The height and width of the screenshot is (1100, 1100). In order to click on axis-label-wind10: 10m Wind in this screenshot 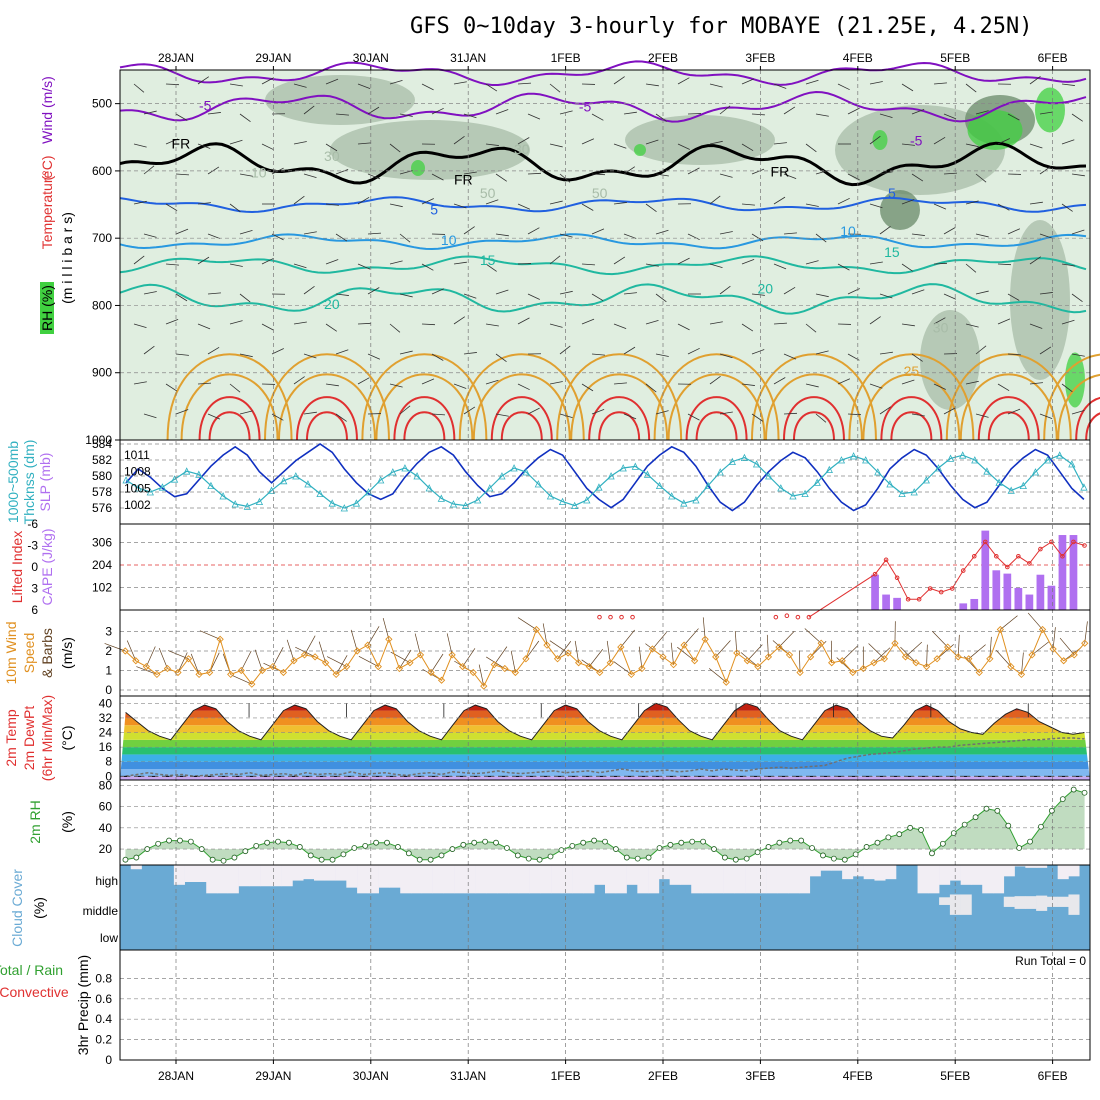, I will do `click(11, 652)`.